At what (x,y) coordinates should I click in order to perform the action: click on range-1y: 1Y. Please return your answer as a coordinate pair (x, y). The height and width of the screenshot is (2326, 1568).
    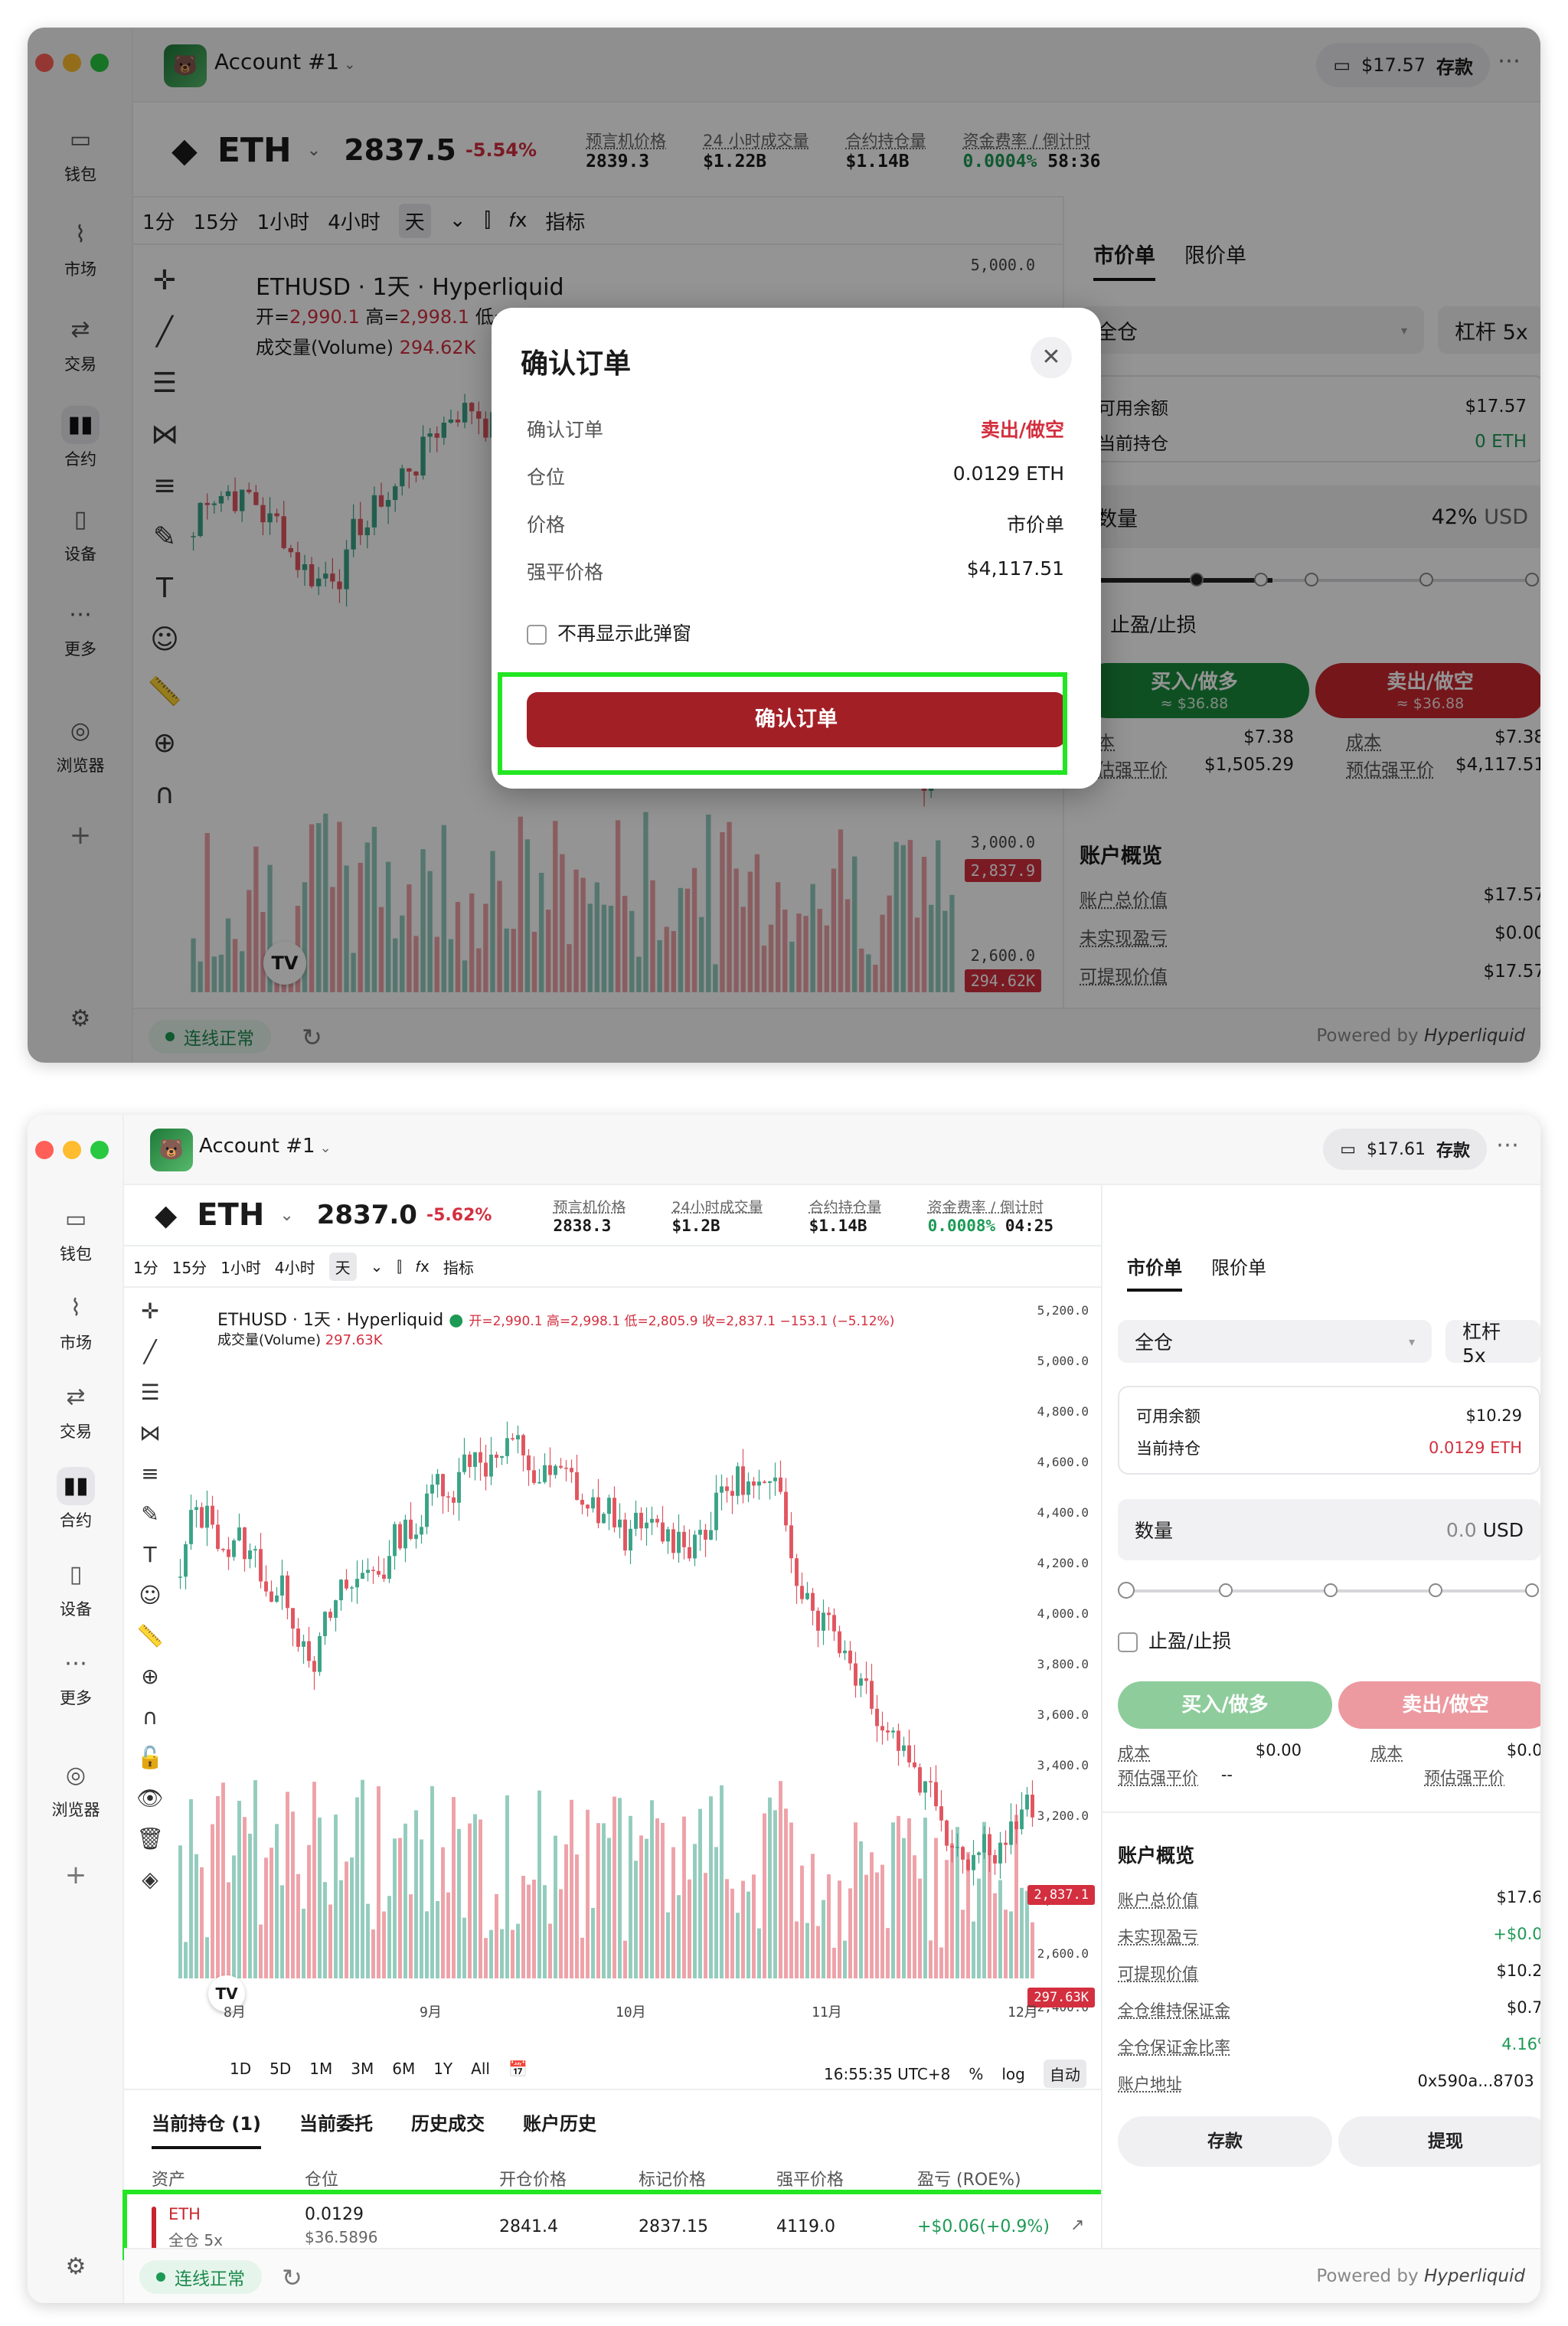
    Looking at the image, I should click on (443, 2069).